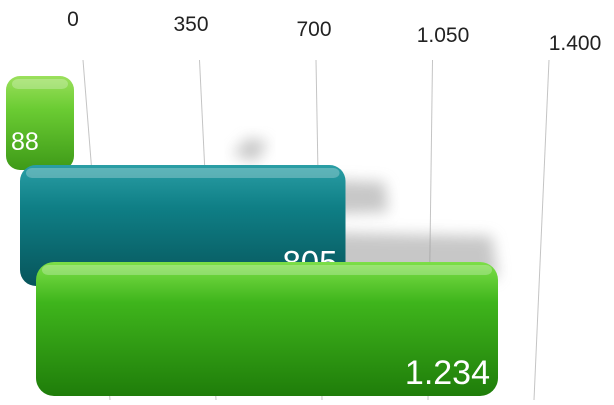 Image resolution: width=614 pixels, height=405 pixels. What do you see at coordinates (25, 142) in the screenshot?
I see `bar-value-label: 88` at bounding box center [25, 142].